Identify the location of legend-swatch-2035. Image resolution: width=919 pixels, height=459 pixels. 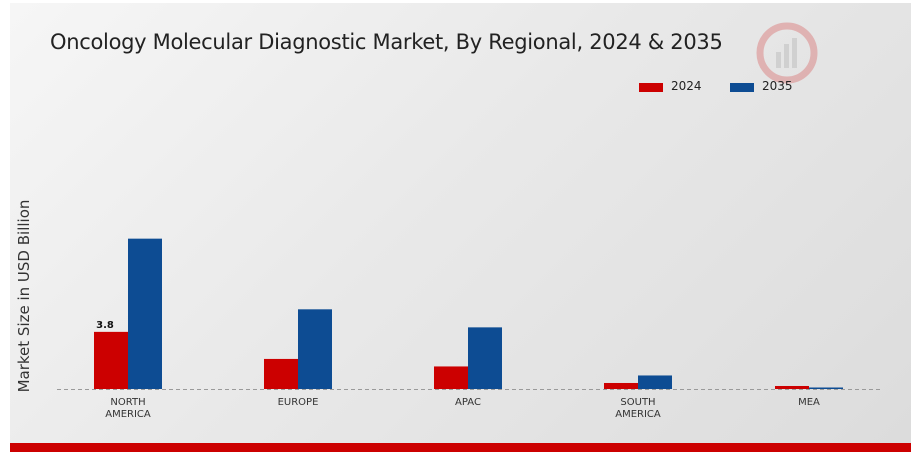
(742, 87).